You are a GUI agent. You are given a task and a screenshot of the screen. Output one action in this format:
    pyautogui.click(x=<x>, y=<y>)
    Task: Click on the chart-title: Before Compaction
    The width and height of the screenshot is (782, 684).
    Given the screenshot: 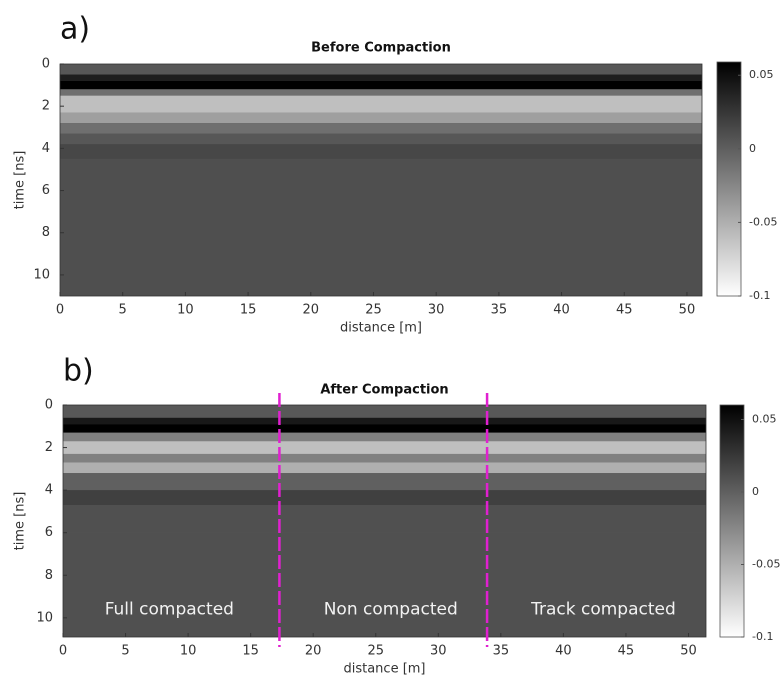 What is the action you would take?
    pyautogui.click(x=381, y=48)
    